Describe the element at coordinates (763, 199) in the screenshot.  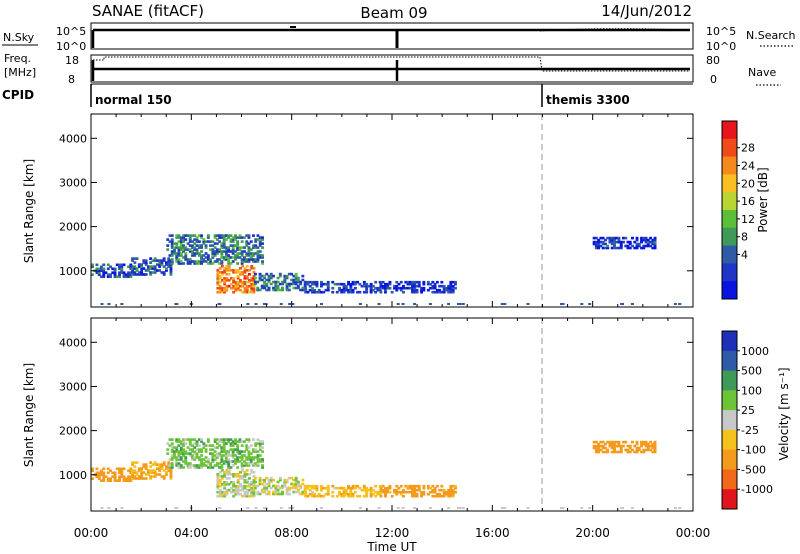
I see `power-cbar-label: Power [dB]` at that location.